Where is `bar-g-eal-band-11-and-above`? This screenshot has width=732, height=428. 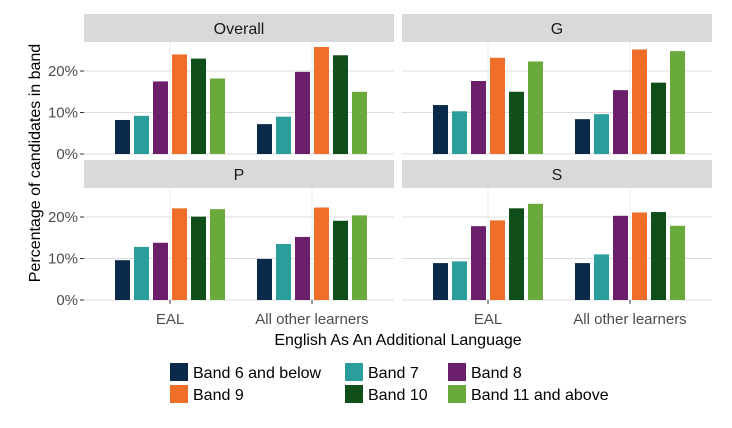 bar-g-eal-band-11-and-above is located at coordinates (535, 108).